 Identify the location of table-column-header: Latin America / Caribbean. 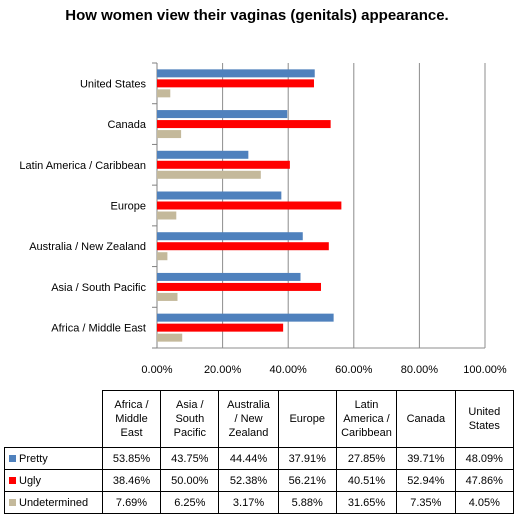
(366, 419).